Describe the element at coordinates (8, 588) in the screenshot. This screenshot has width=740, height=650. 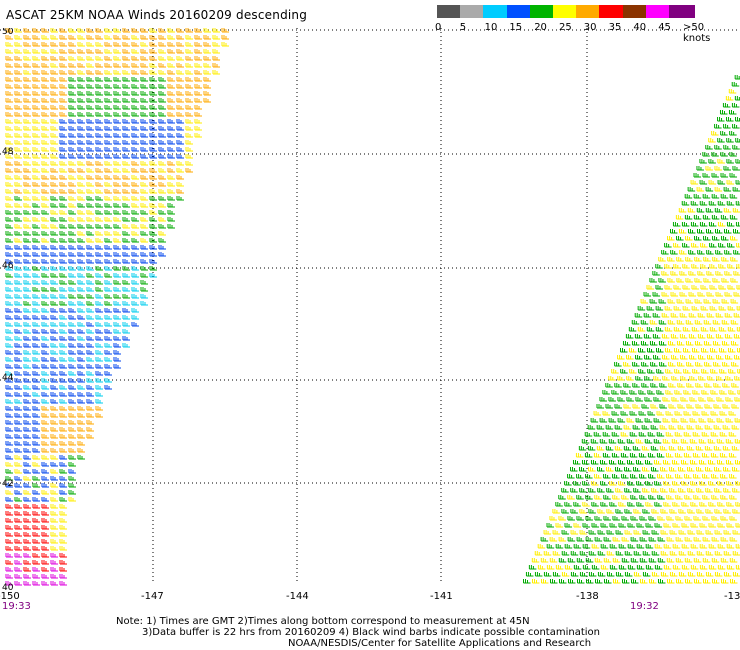
I see `lat-label: 40` at that location.